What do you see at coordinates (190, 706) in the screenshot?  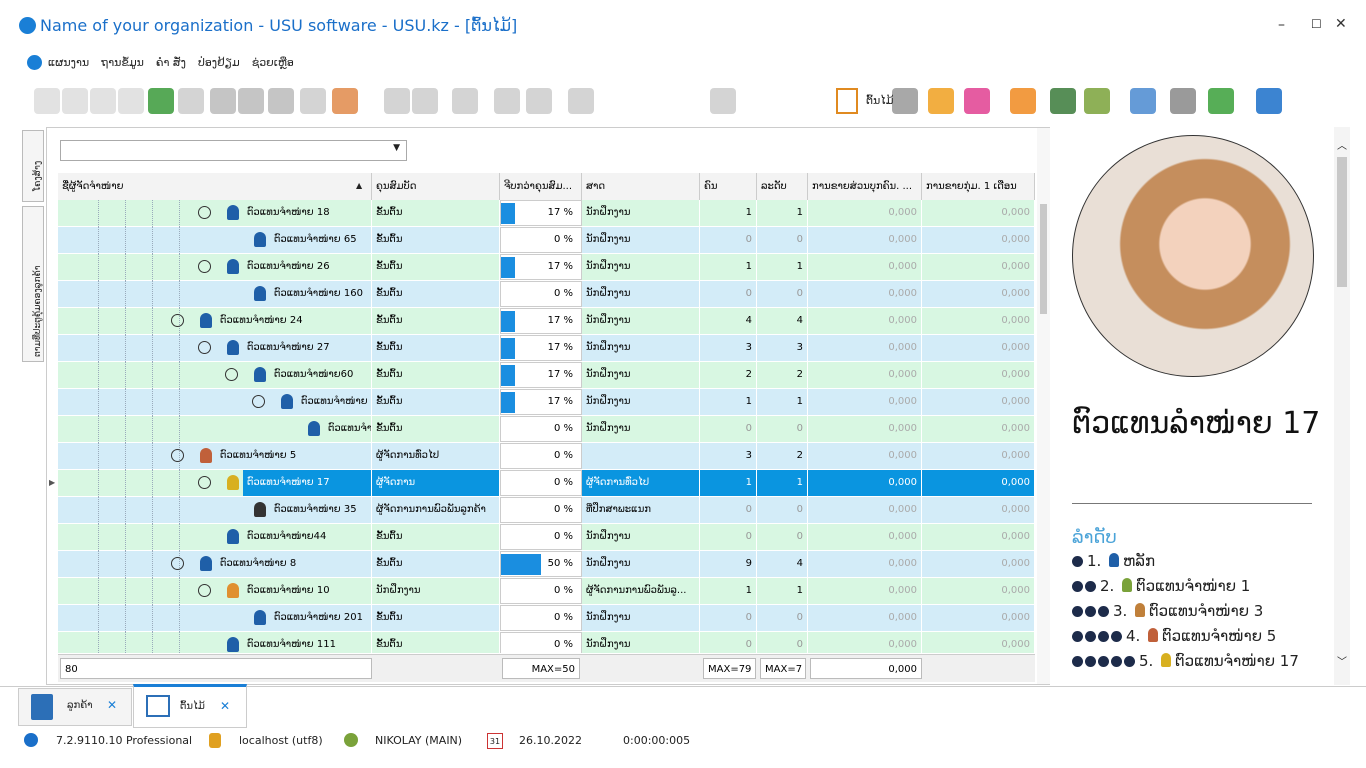 I see `tab: ຕົ້ນໄມ້ ✕` at bounding box center [190, 706].